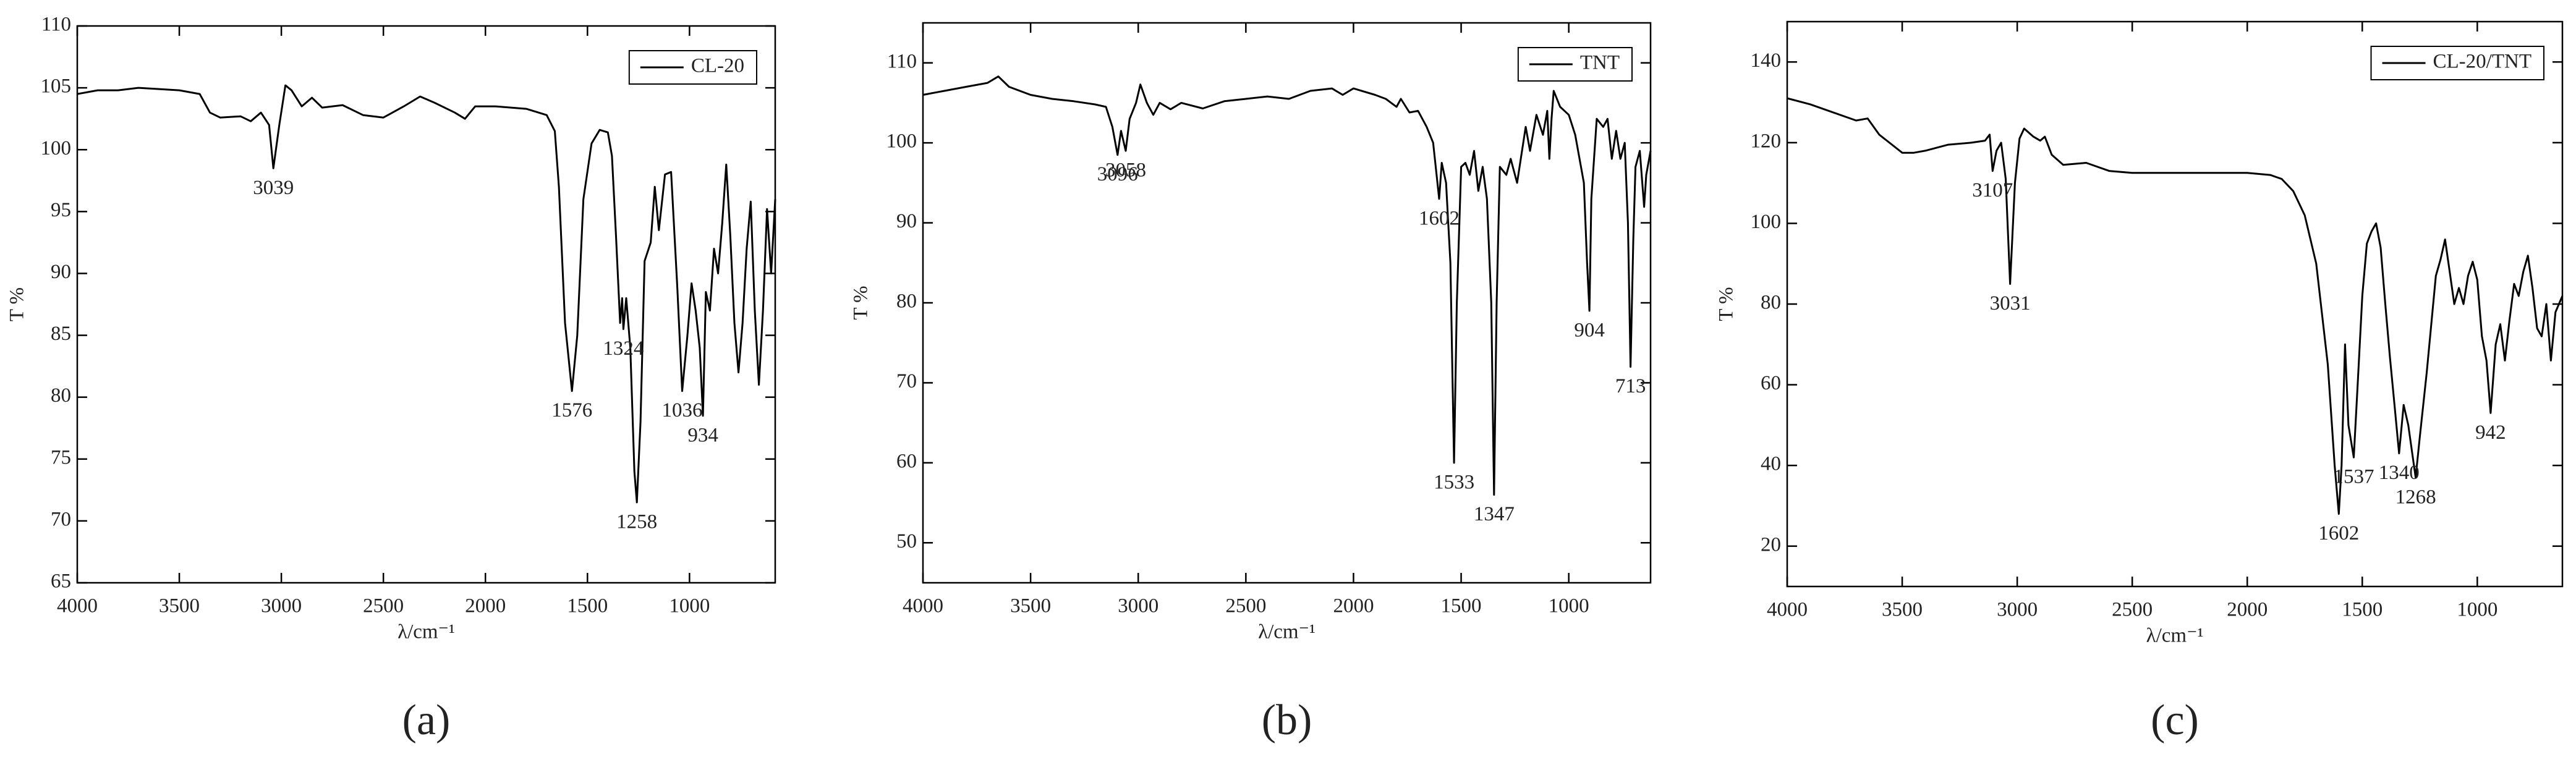 This screenshot has height=762, width=2576. I want to click on peak-label: 904, so click(1589, 331).